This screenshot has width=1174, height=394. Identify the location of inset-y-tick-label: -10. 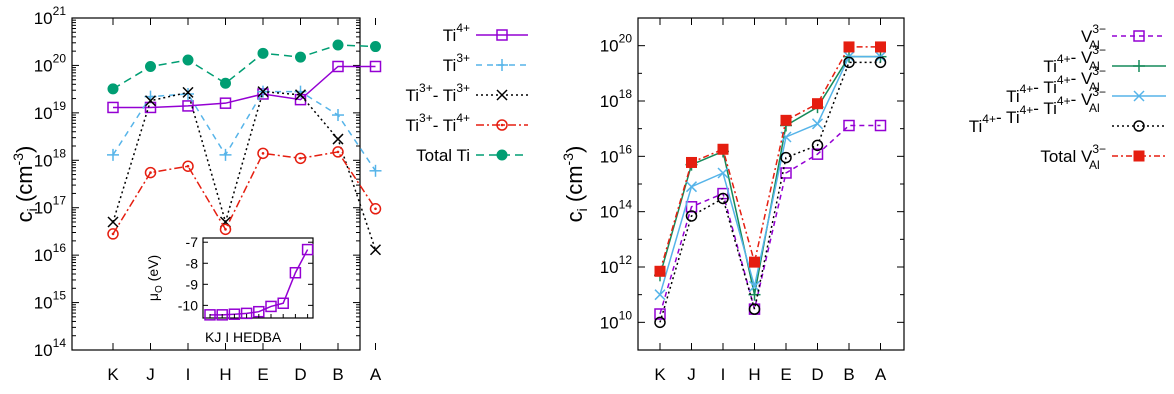
(188, 305).